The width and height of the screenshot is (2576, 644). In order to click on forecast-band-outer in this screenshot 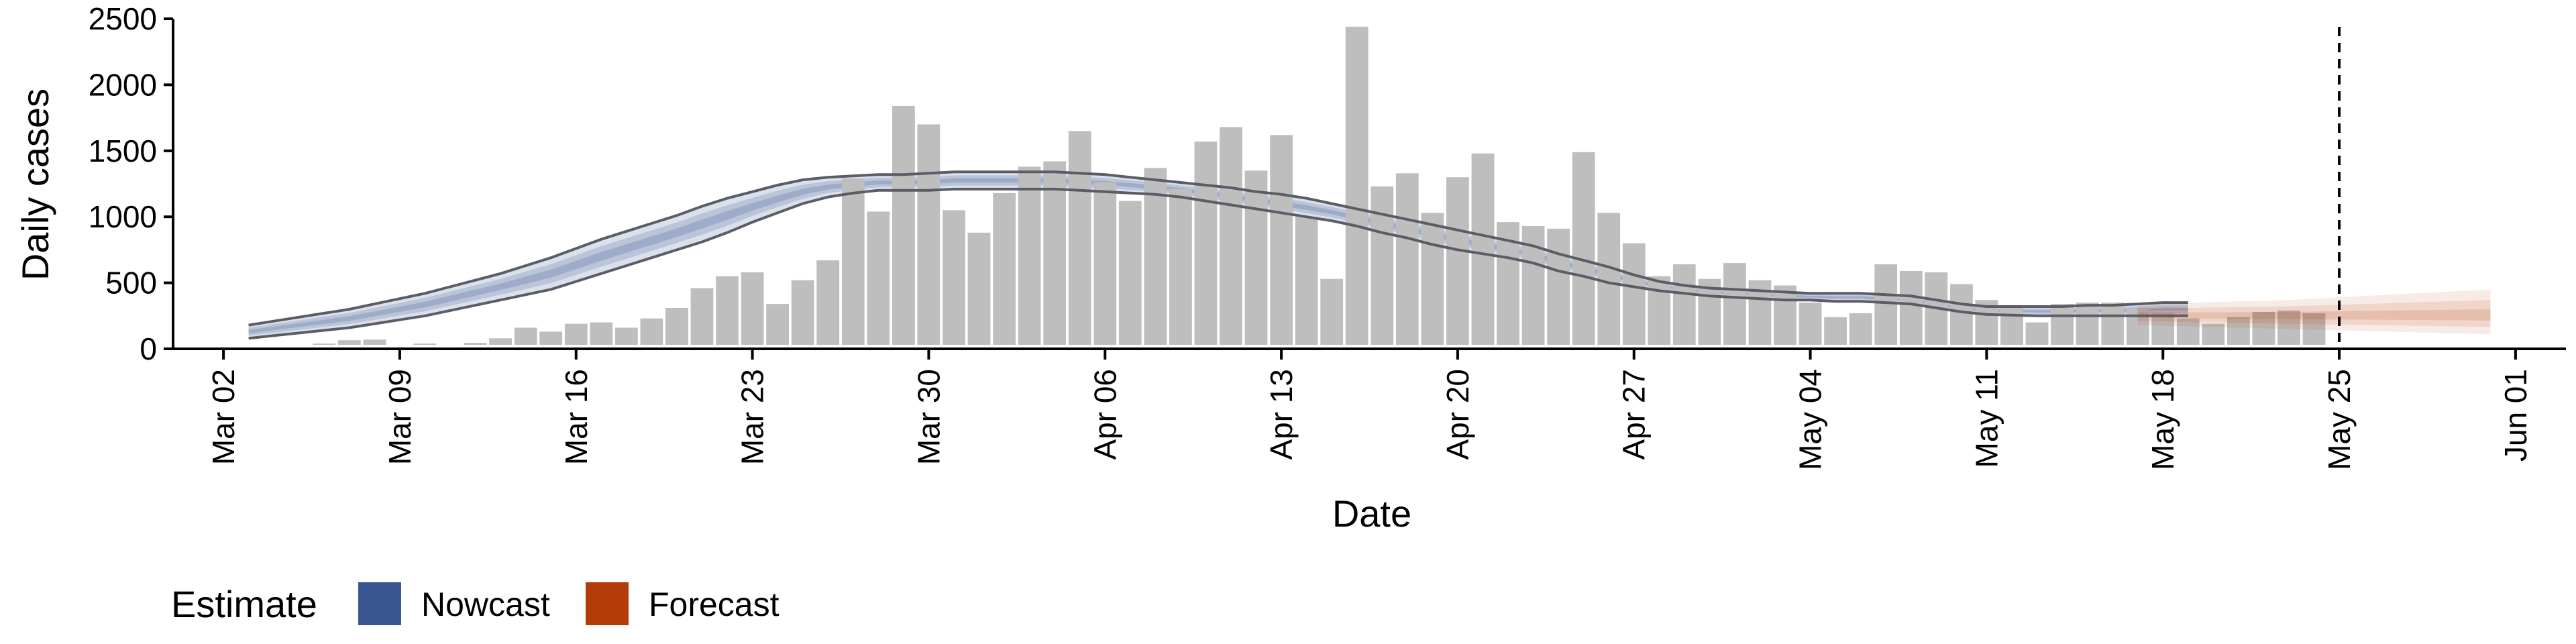, I will do `click(2314, 312)`.